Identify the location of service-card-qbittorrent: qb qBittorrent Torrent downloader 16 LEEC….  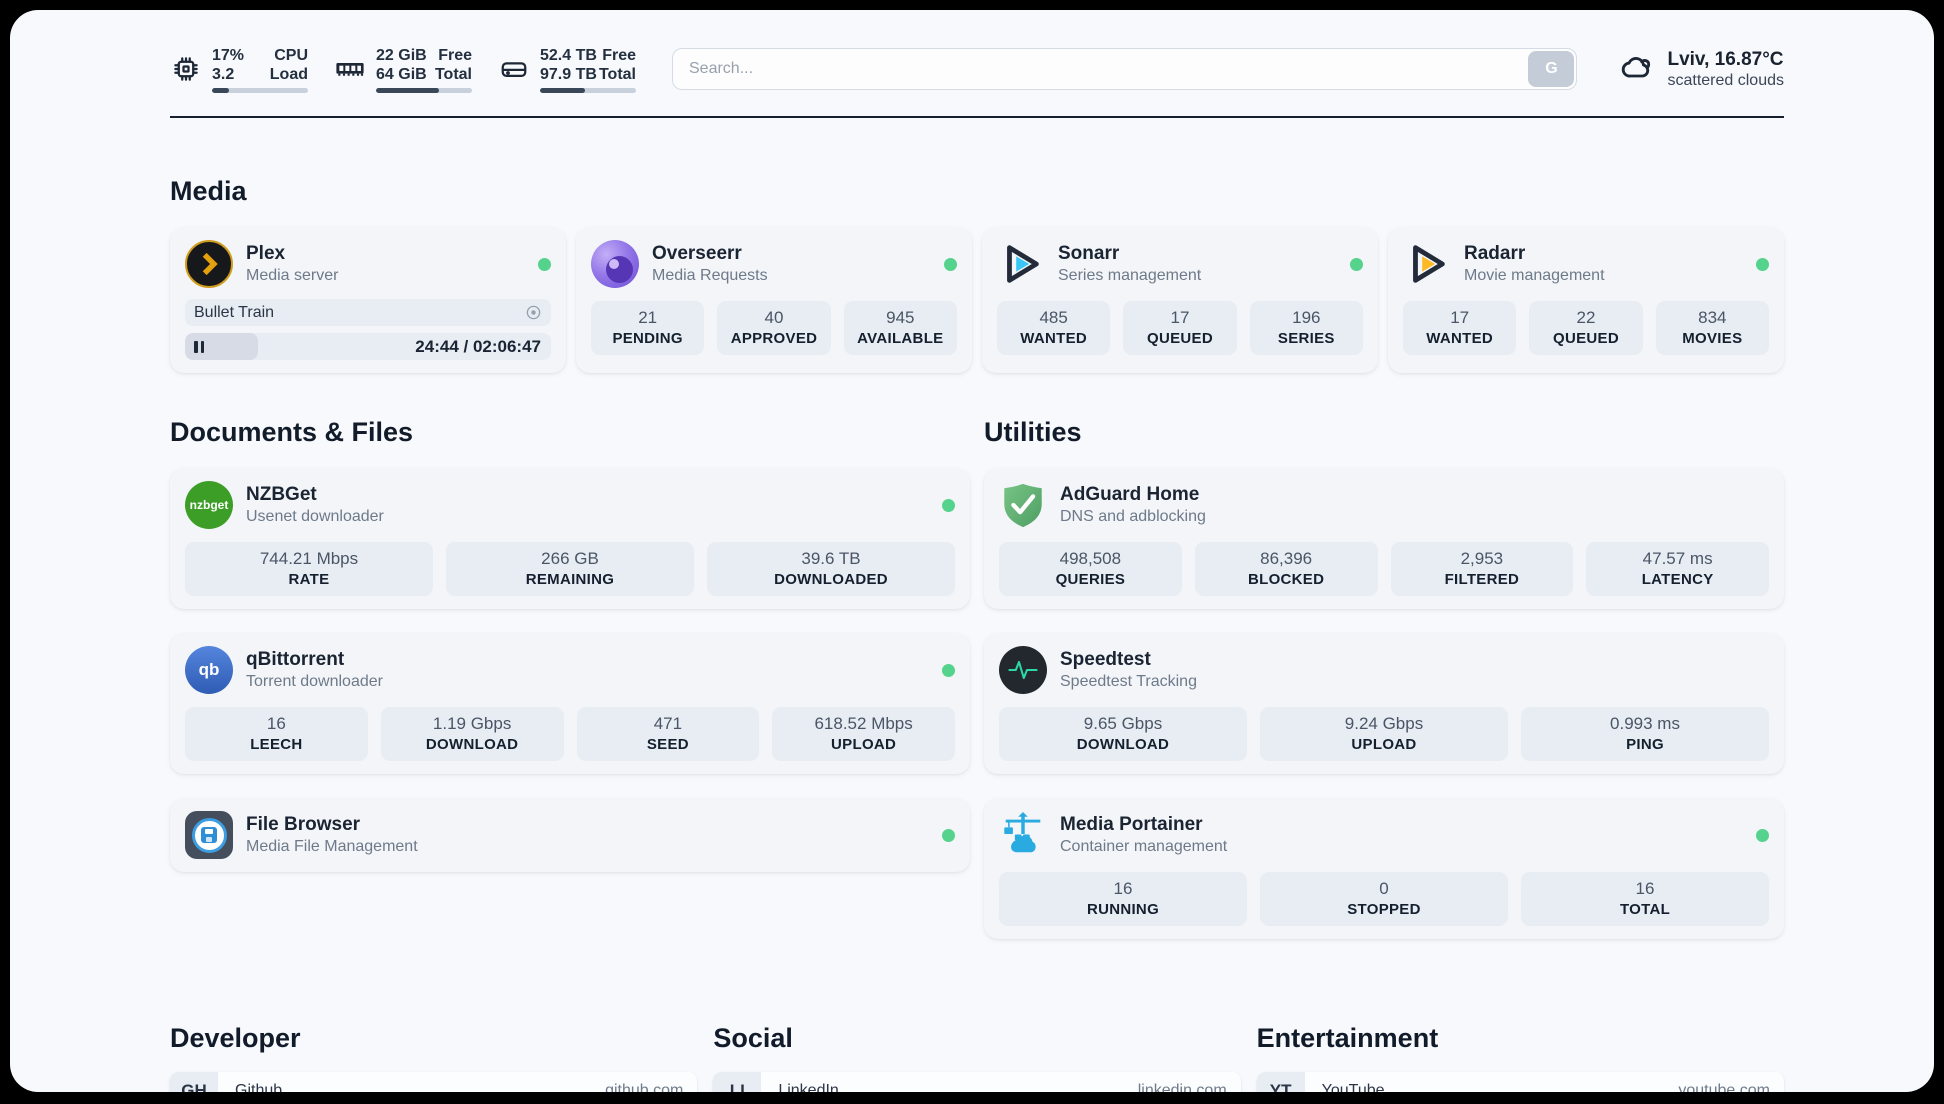
(570, 703).